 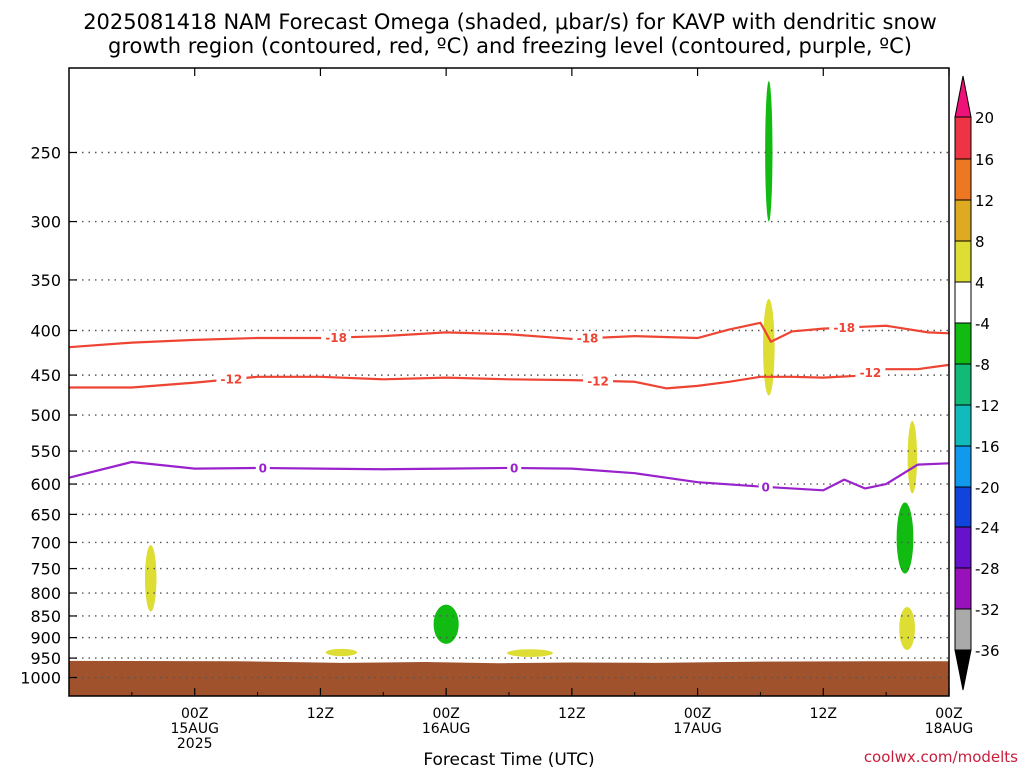 I want to click on colorbar-label-8: -16, so click(x=987, y=447).